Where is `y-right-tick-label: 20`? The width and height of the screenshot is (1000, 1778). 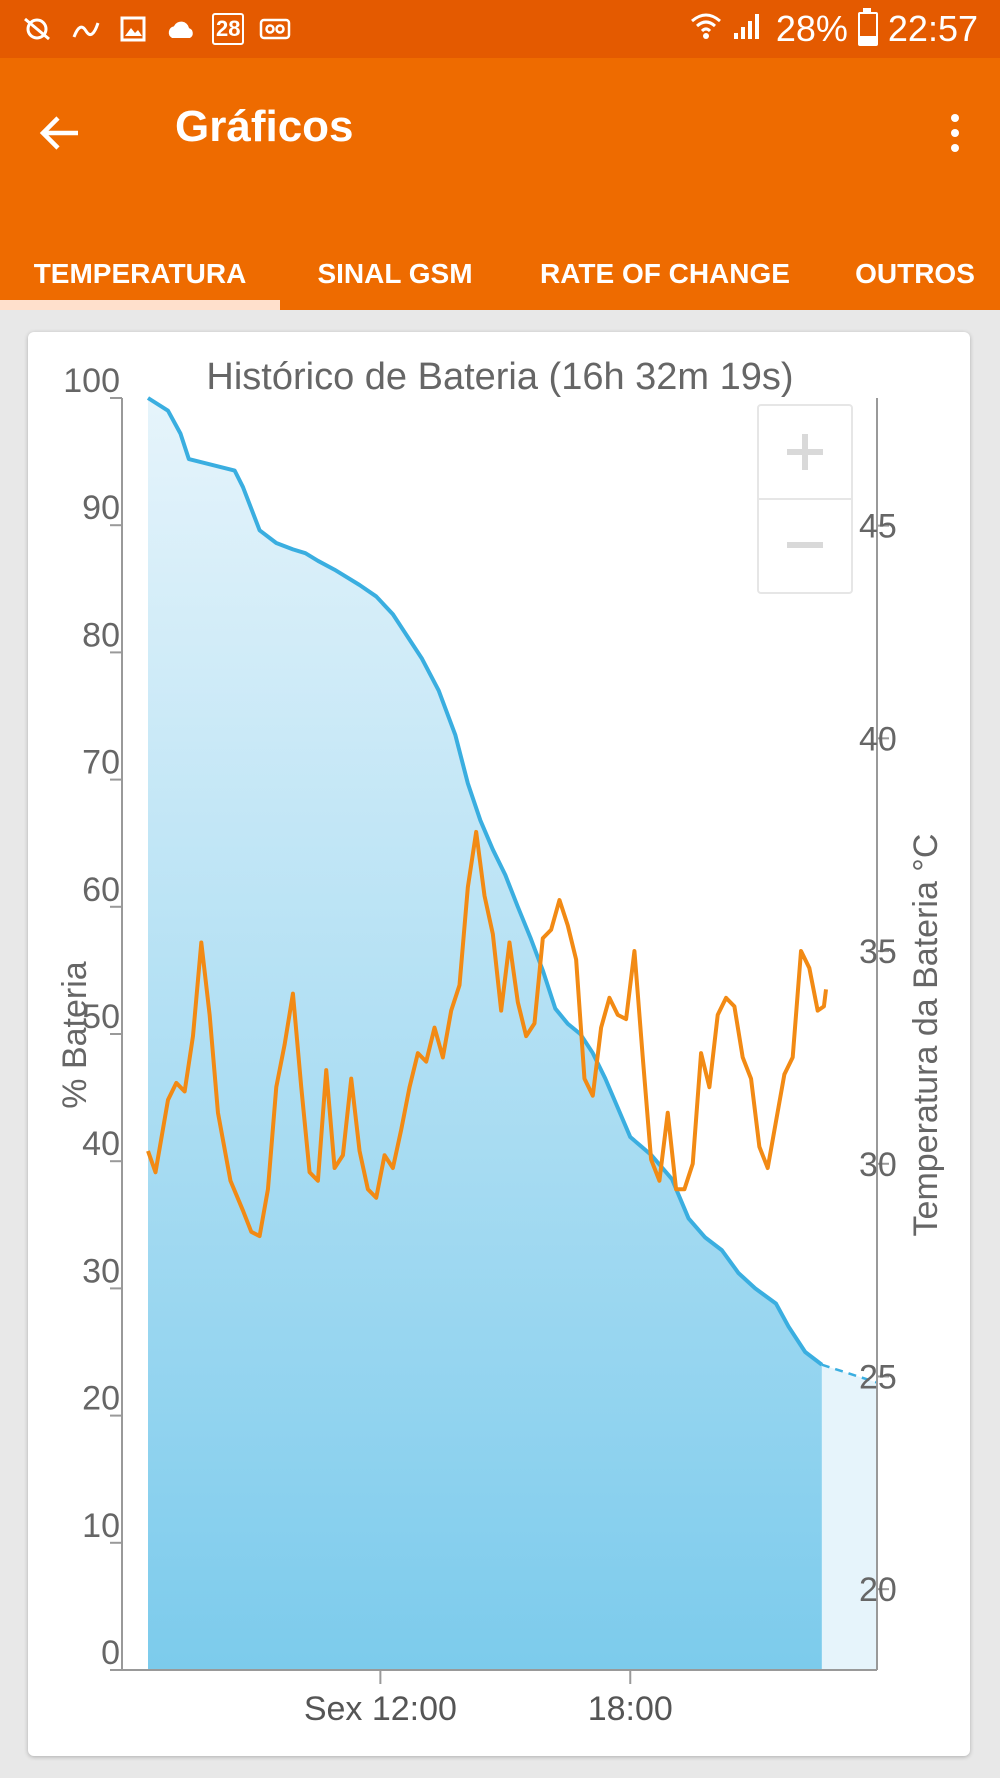
y-right-tick-label: 20 is located at coordinates (878, 1590).